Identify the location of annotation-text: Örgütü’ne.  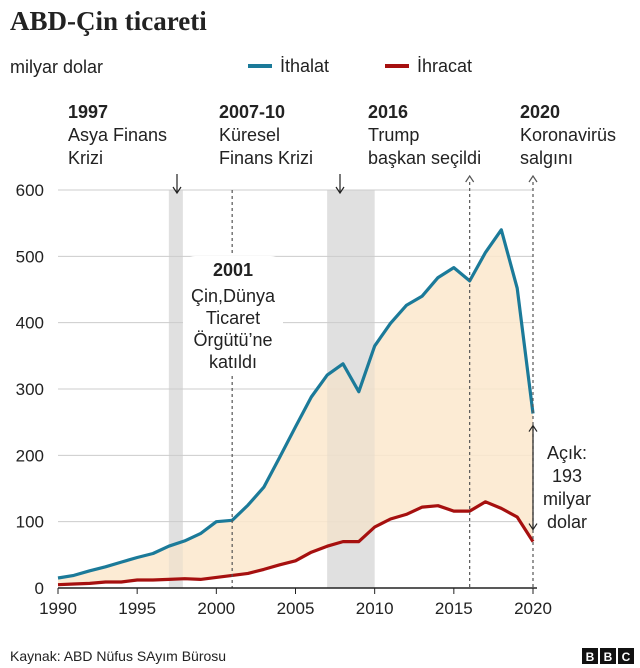
(232, 340).